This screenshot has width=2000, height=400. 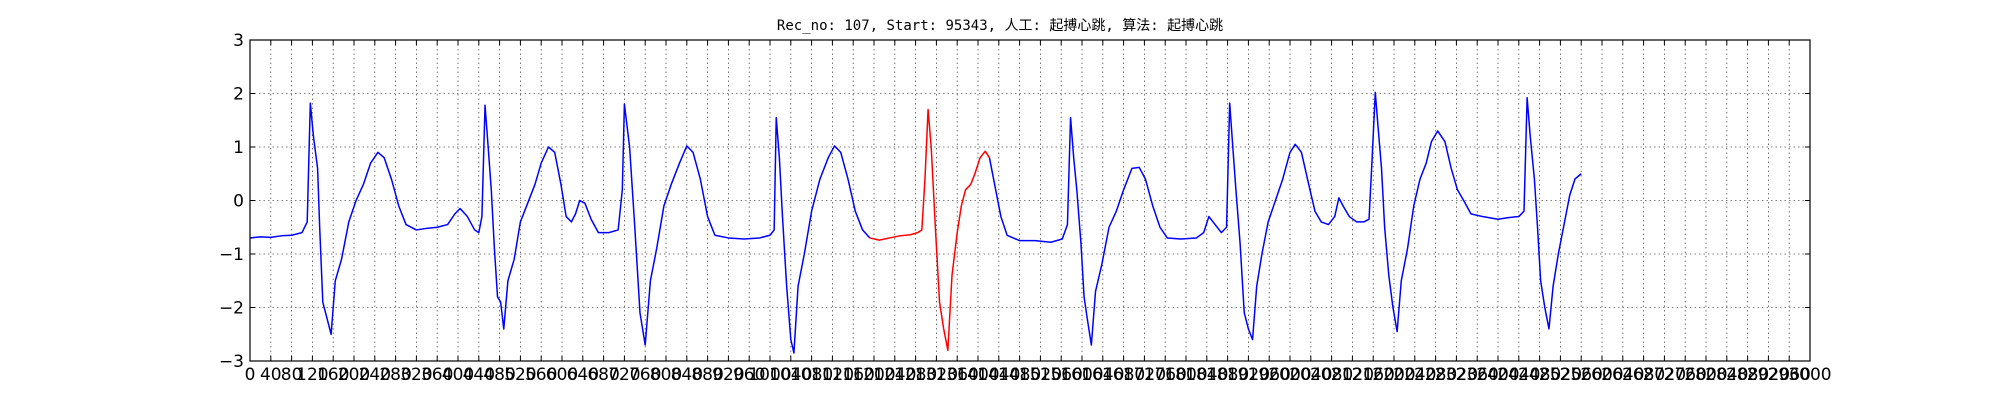 I want to click on x-tick-label-42: 1680, so click(x=1123, y=375).